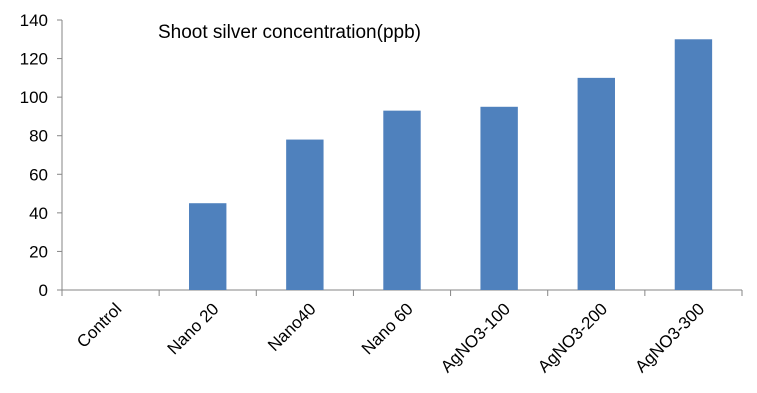 This screenshot has width=757, height=393. Describe the element at coordinates (572, 337) in the screenshot. I see `x-tick-label: AgNO3-200` at that location.